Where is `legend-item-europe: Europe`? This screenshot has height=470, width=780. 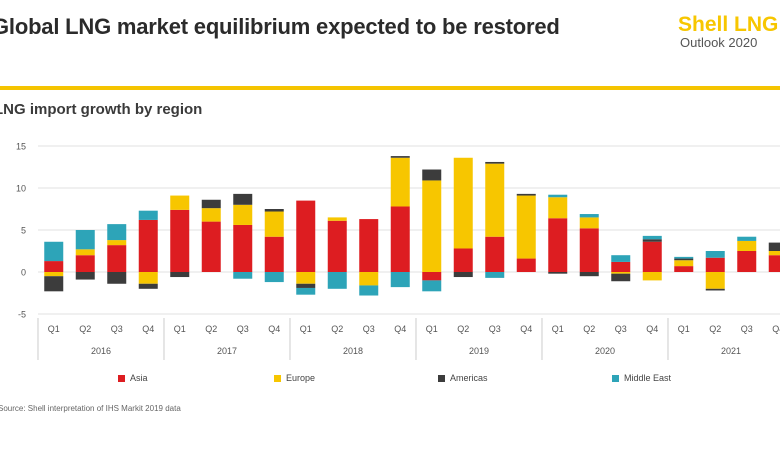
legend-item-europe: Europe is located at coordinates (294, 378).